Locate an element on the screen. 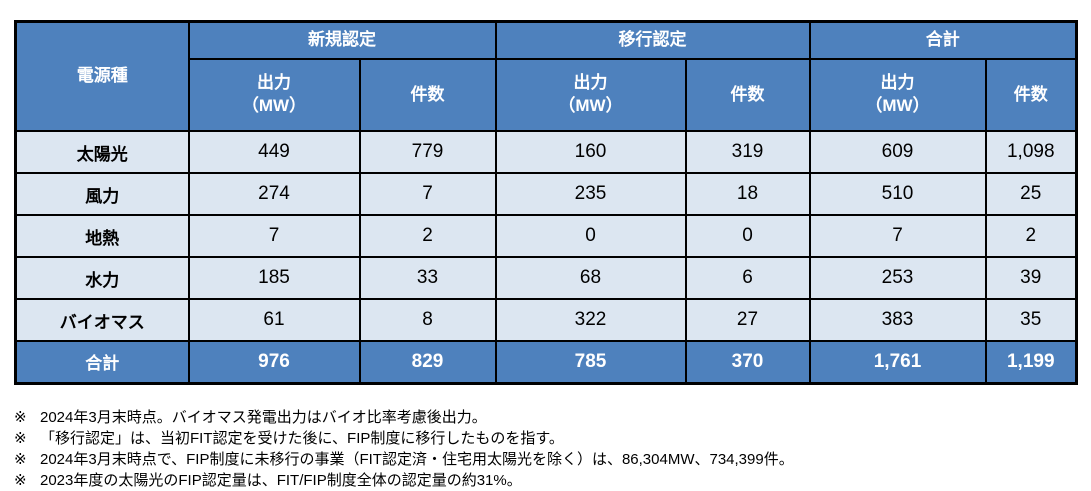  table-row: 太陽光 449 779 160 319 609 1,098 is located at coordinates (546, 152).